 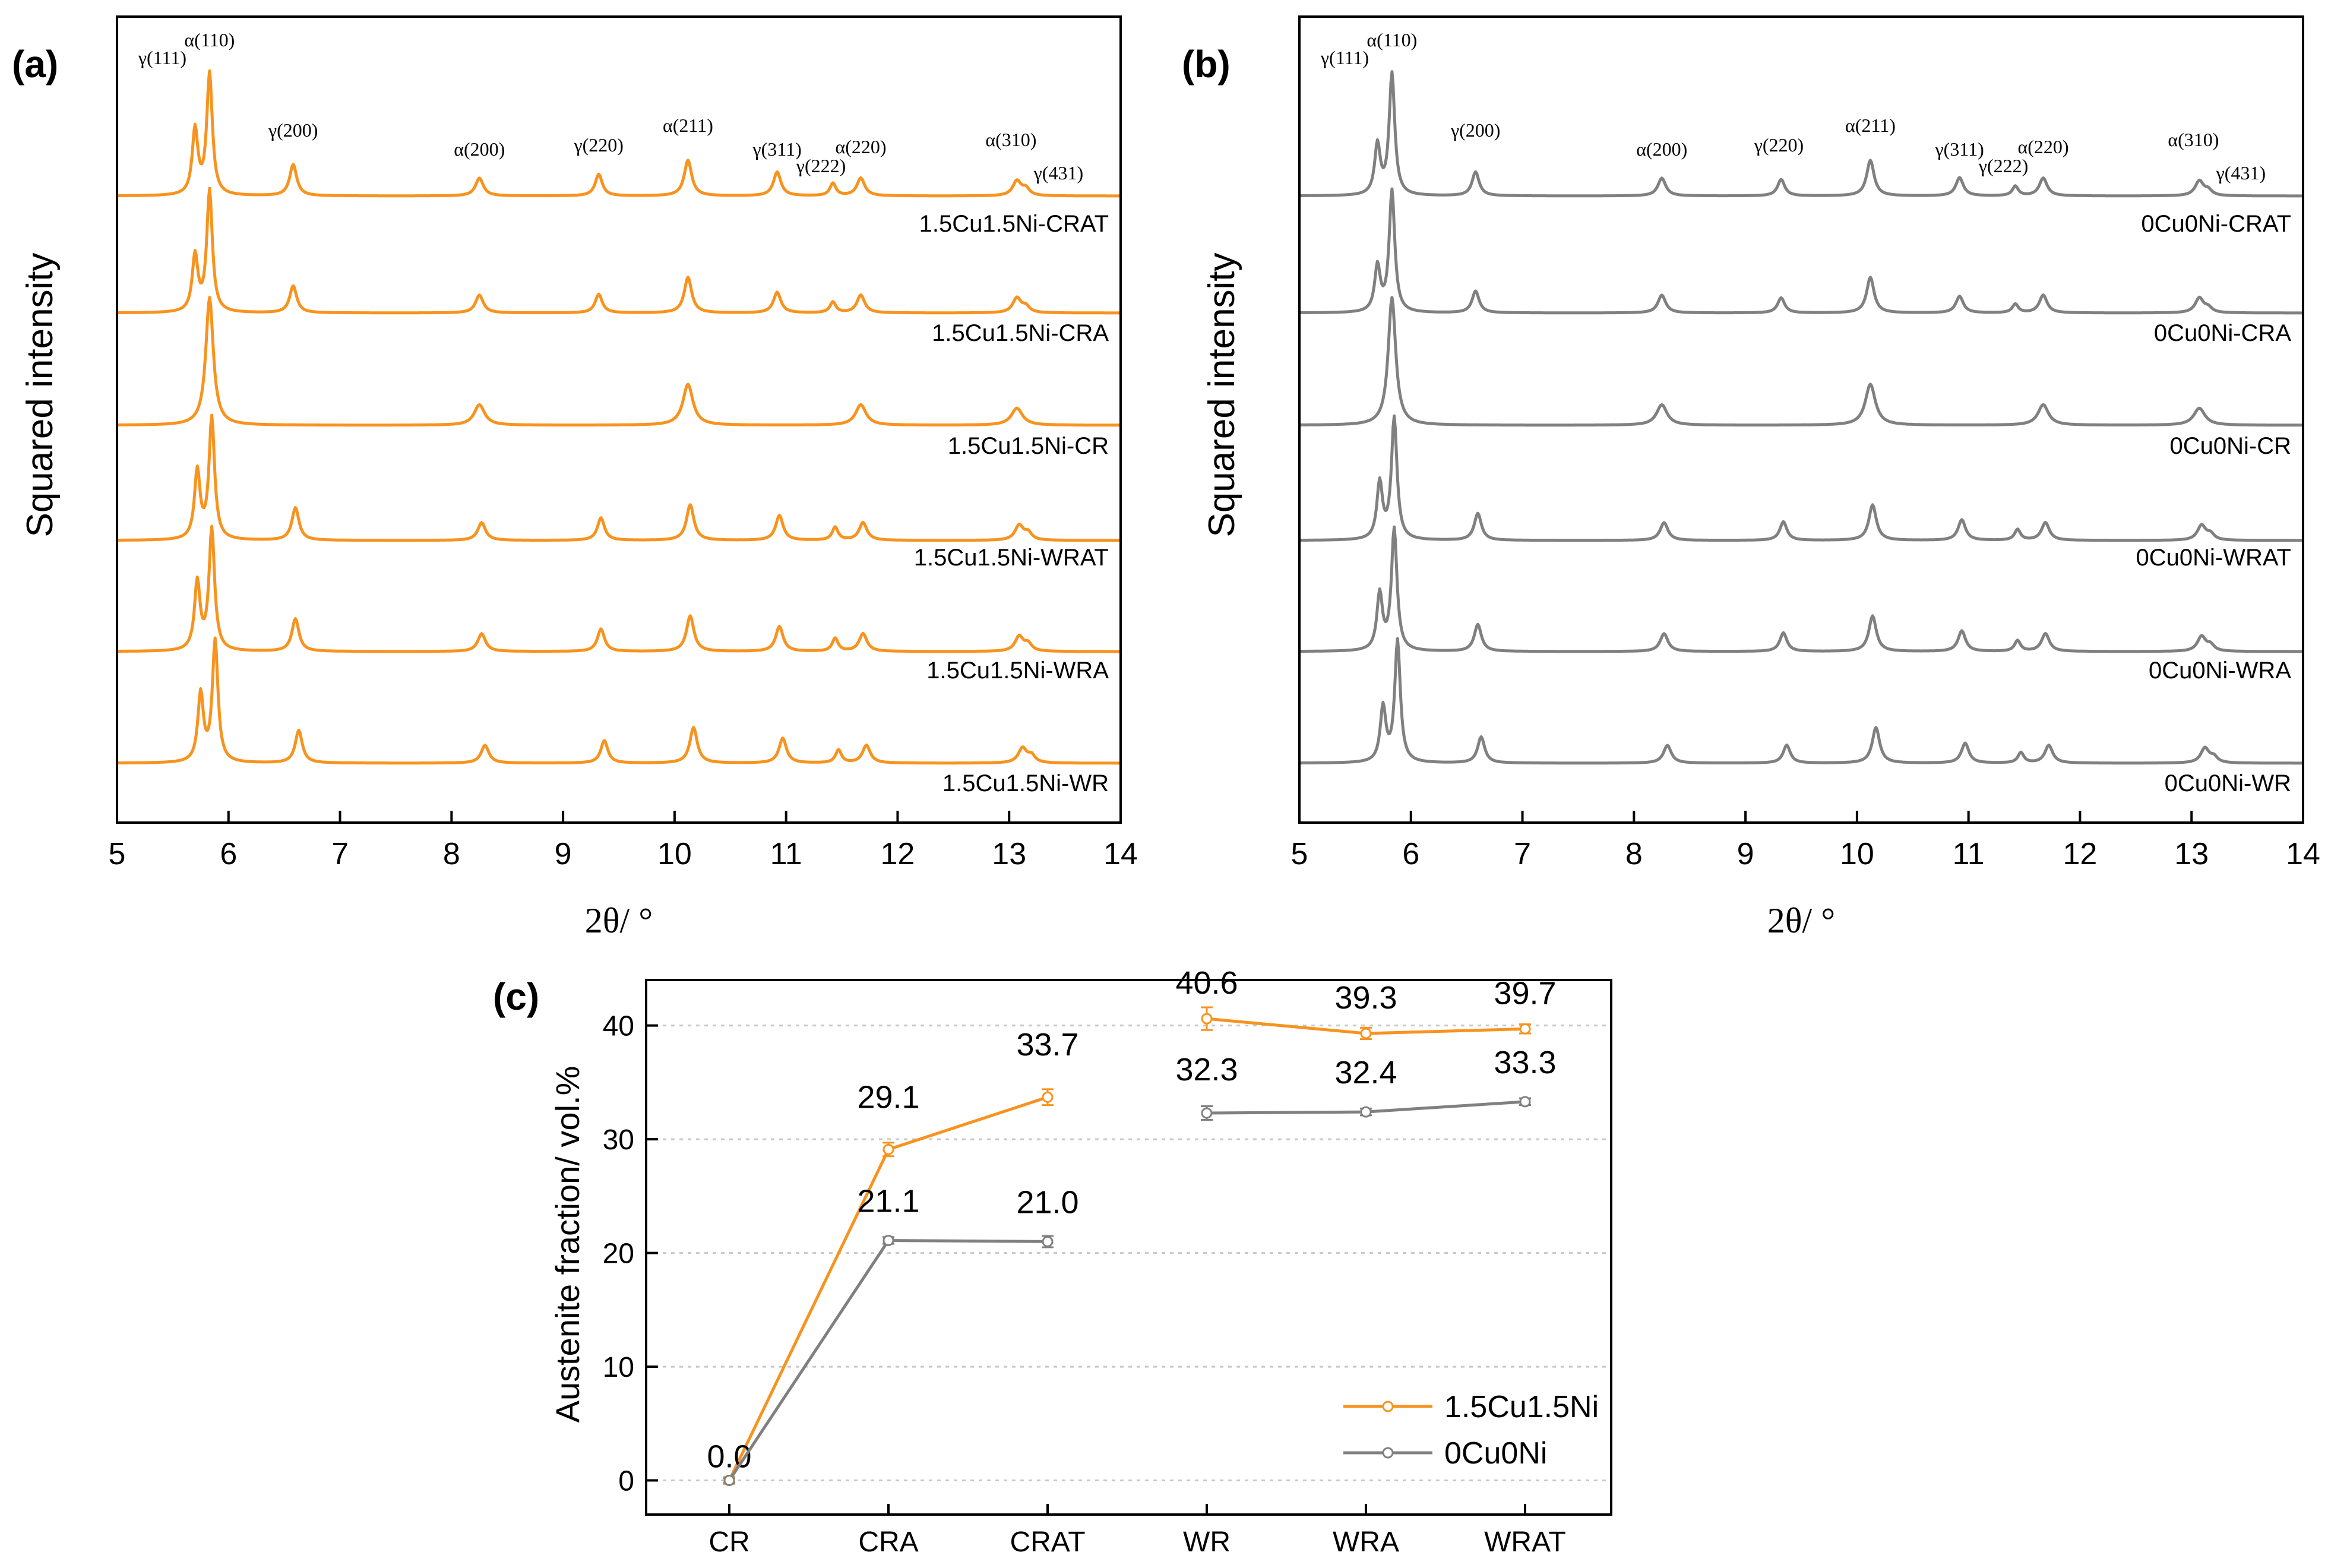 I want to click on x-tick-label: WR, so click(x=1207, y=1542).